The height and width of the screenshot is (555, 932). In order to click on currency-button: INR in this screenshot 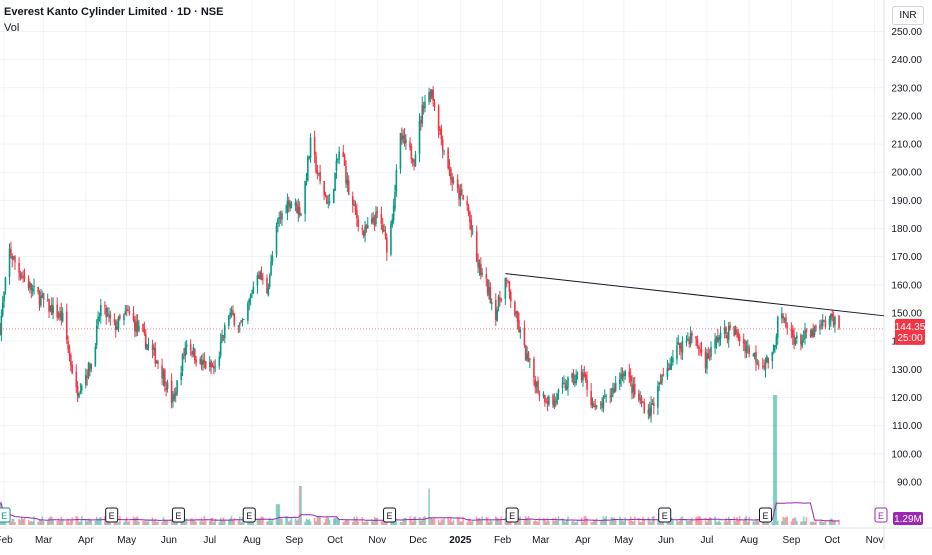, I will do `click(908, 15)`.